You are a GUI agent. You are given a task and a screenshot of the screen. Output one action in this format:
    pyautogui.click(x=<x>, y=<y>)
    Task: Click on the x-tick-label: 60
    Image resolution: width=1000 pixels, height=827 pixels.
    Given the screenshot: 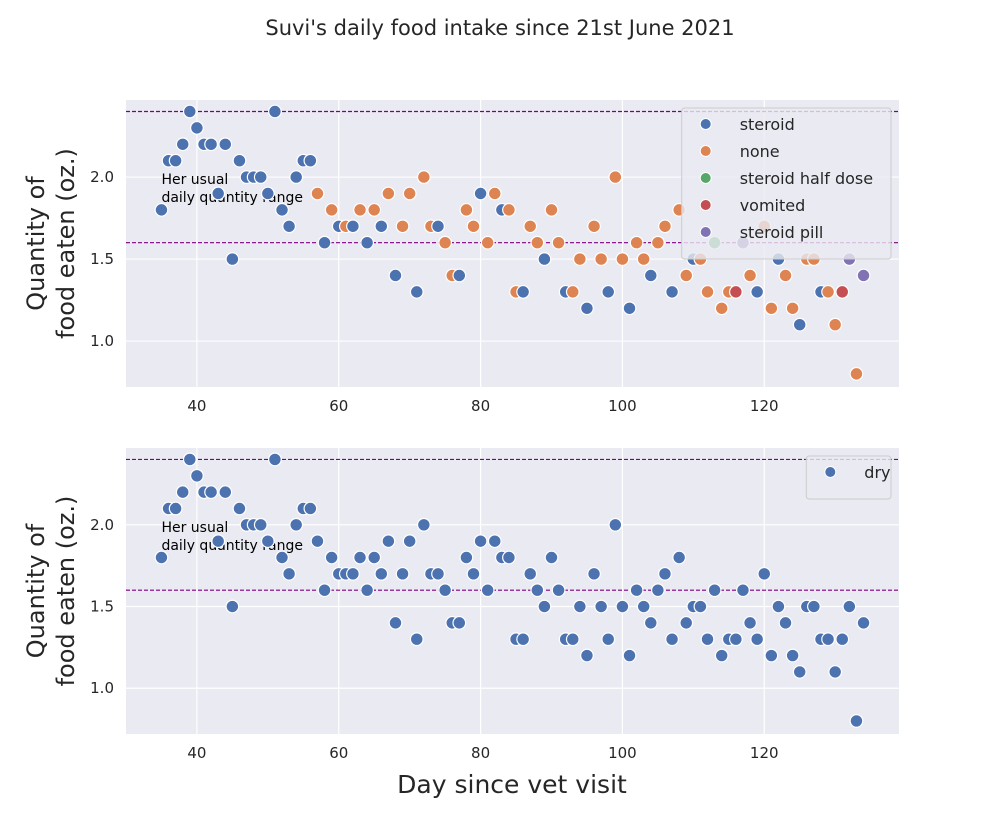 What is the action you would take?
    pyautogui.click(x=338, y=406)
    